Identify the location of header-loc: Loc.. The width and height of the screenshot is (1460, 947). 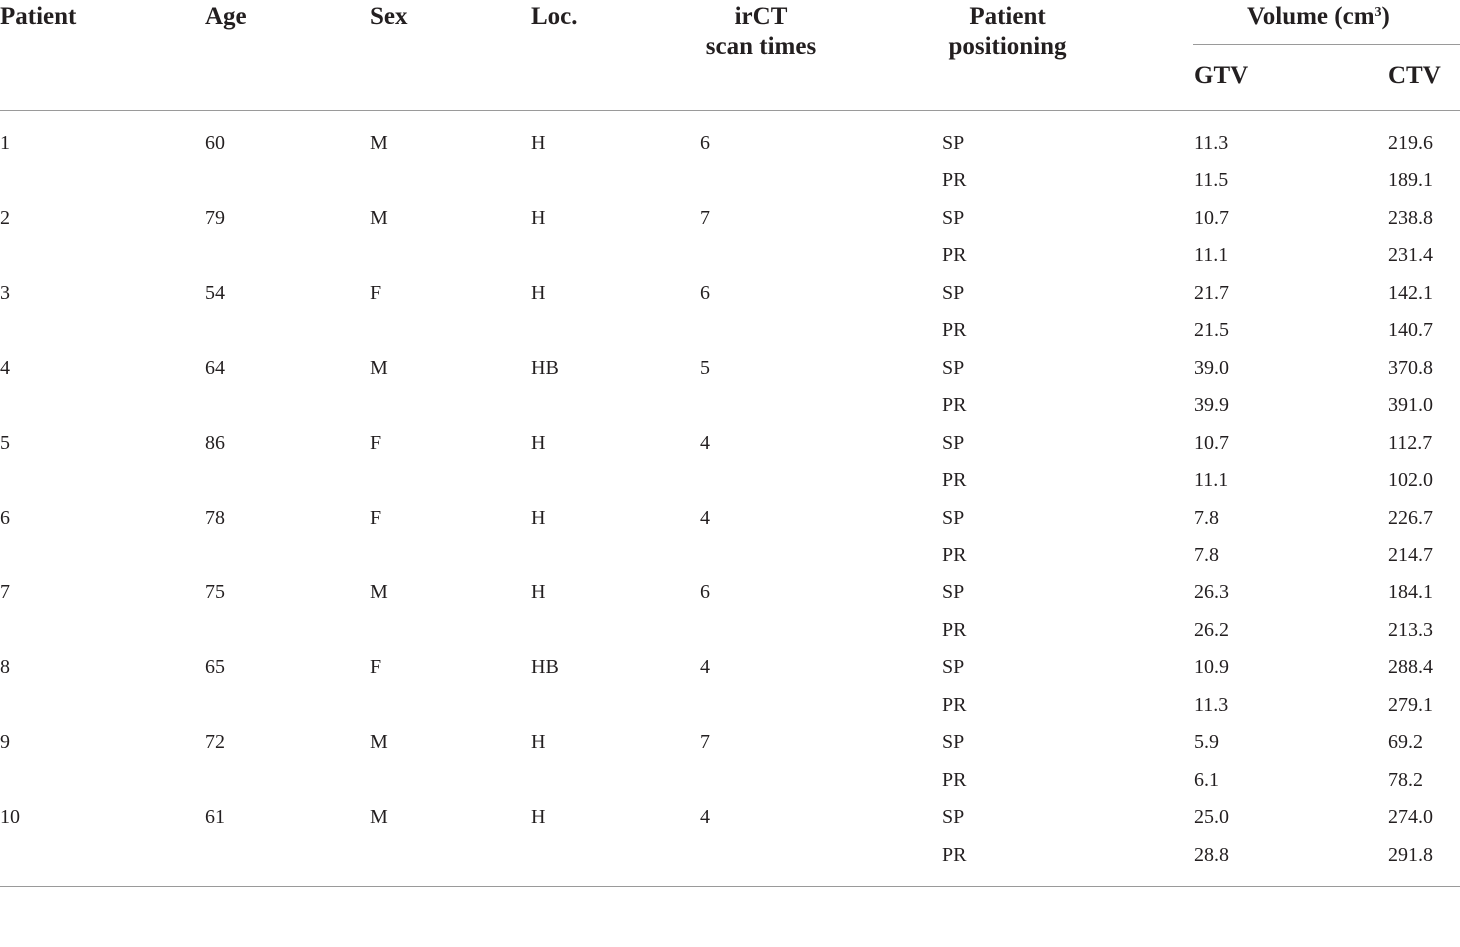
(554, 16).